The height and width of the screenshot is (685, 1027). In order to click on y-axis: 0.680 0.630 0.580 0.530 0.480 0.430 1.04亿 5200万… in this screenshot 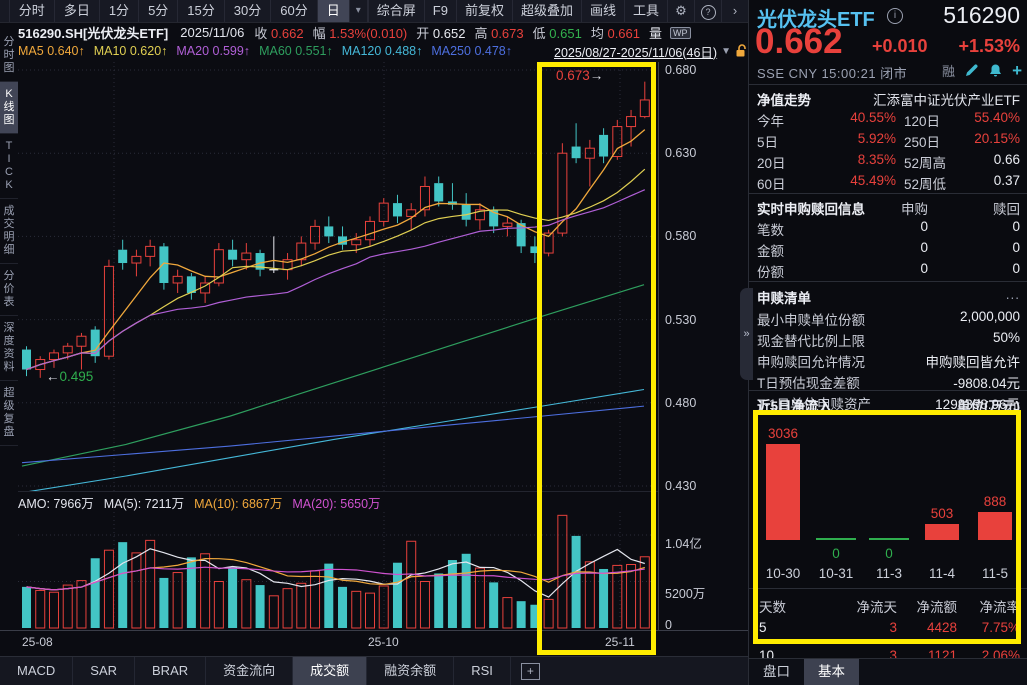, I will do `click(703, 347)`.